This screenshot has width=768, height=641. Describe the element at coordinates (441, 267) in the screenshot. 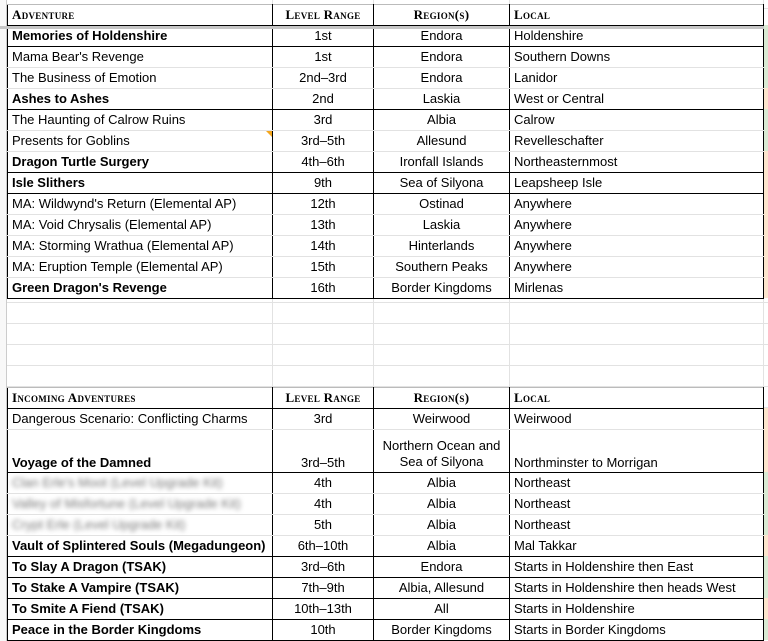

I see `cell-regions: Southern Peaks` at that location.